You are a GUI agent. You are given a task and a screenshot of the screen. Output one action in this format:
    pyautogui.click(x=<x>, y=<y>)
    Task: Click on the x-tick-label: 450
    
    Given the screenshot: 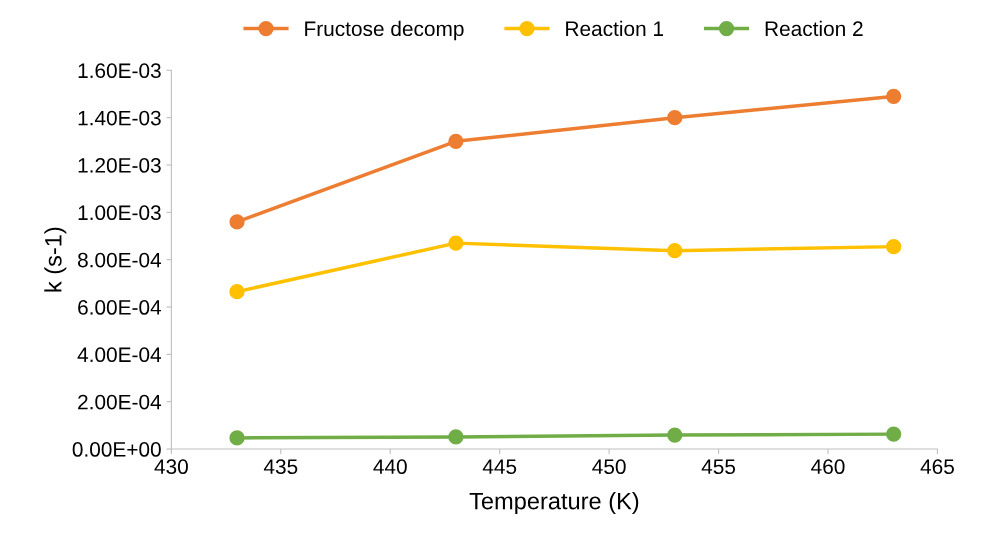 What is the action you would take?
    pyautogui.click(x=609, y=467)
    